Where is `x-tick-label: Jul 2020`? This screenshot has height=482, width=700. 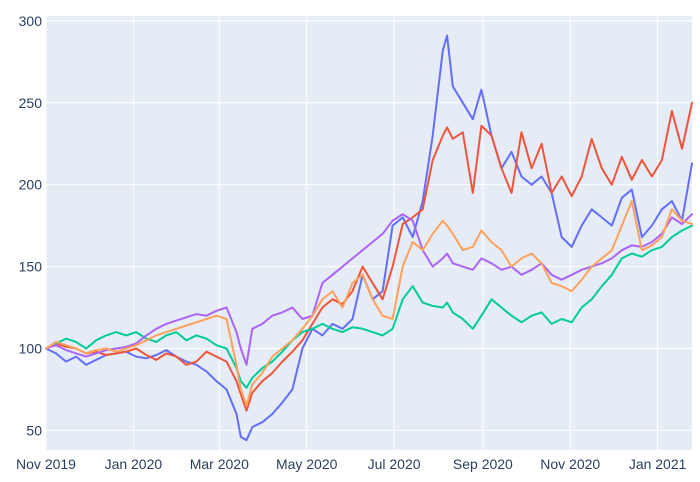
x-tick-label: Jul 2020 is located at coordinates (394, 464).